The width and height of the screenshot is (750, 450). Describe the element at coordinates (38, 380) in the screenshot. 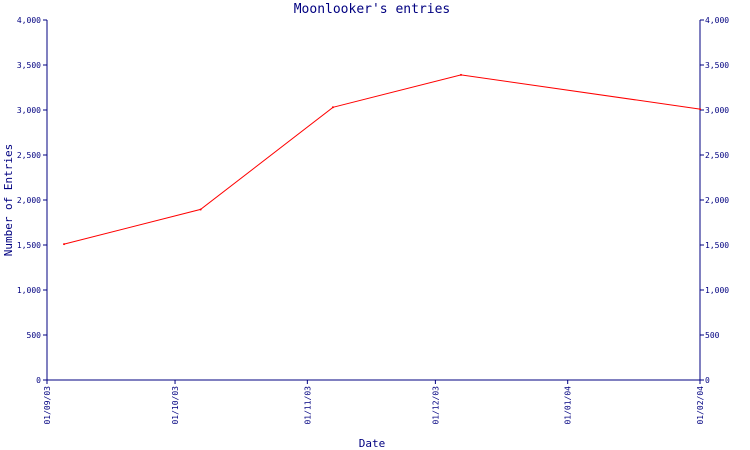

I see `y-tick-label-left: 0` at that location.